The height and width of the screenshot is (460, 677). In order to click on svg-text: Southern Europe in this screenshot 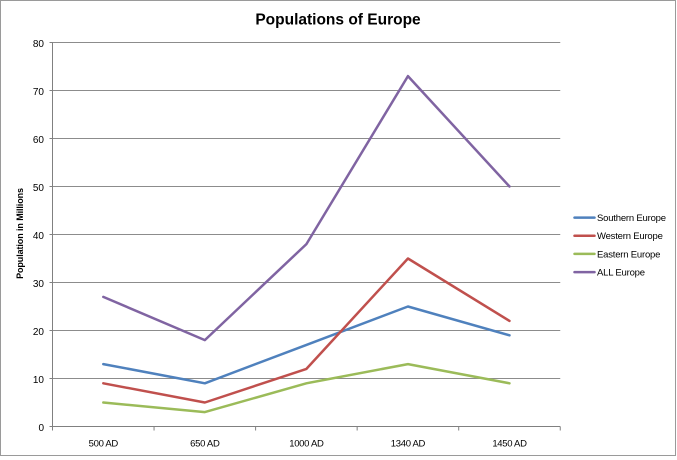, I will do `click(631, 218)`.